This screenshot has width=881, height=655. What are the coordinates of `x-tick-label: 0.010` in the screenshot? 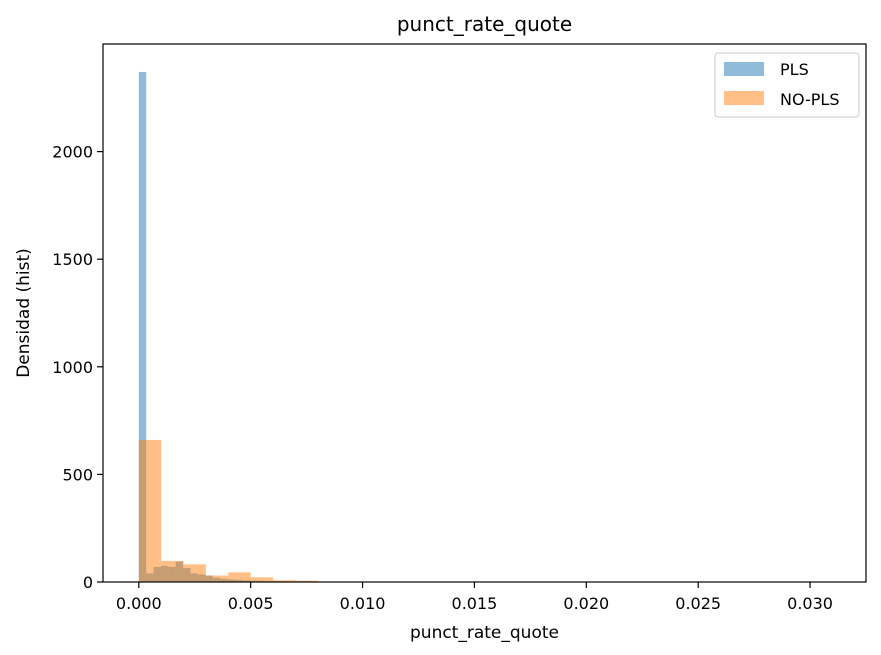 It's located at (363, 603).